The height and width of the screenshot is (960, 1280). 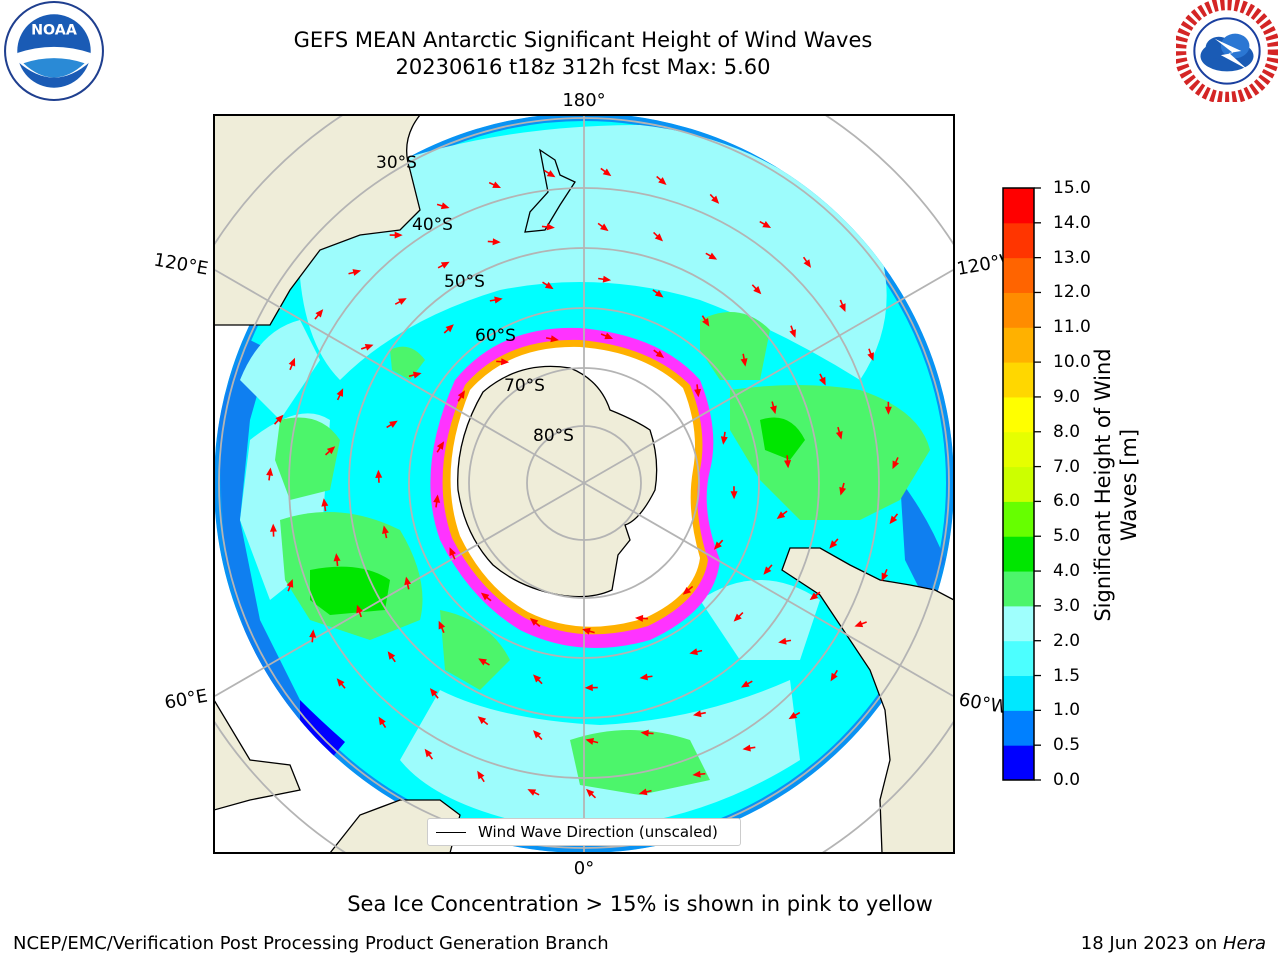 I want to click on colorbar-tick-label: 10.0, so click(x=1072, y=362).